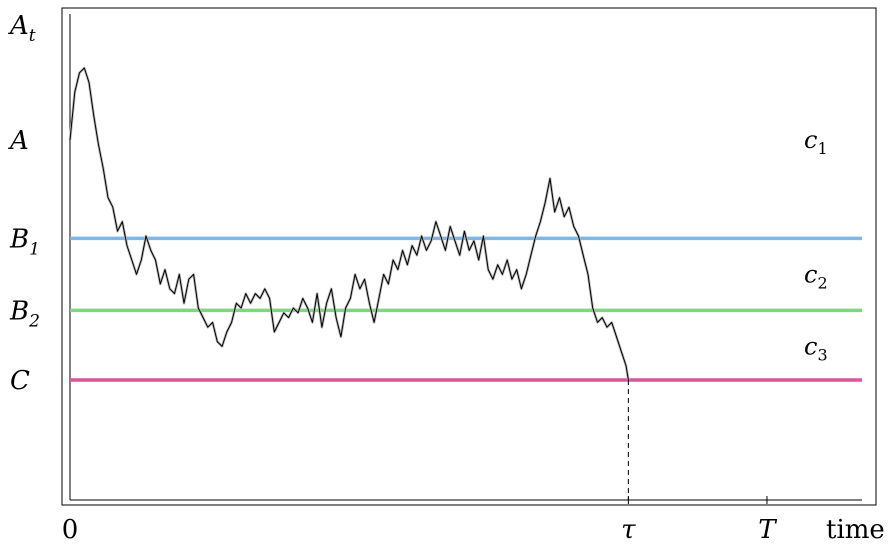 This screenshot has width=892, height=547. What do you see at coordinates (816, 142) in the screenshot?
I see `region-label-0: c1` at bounding box center [816, 142].